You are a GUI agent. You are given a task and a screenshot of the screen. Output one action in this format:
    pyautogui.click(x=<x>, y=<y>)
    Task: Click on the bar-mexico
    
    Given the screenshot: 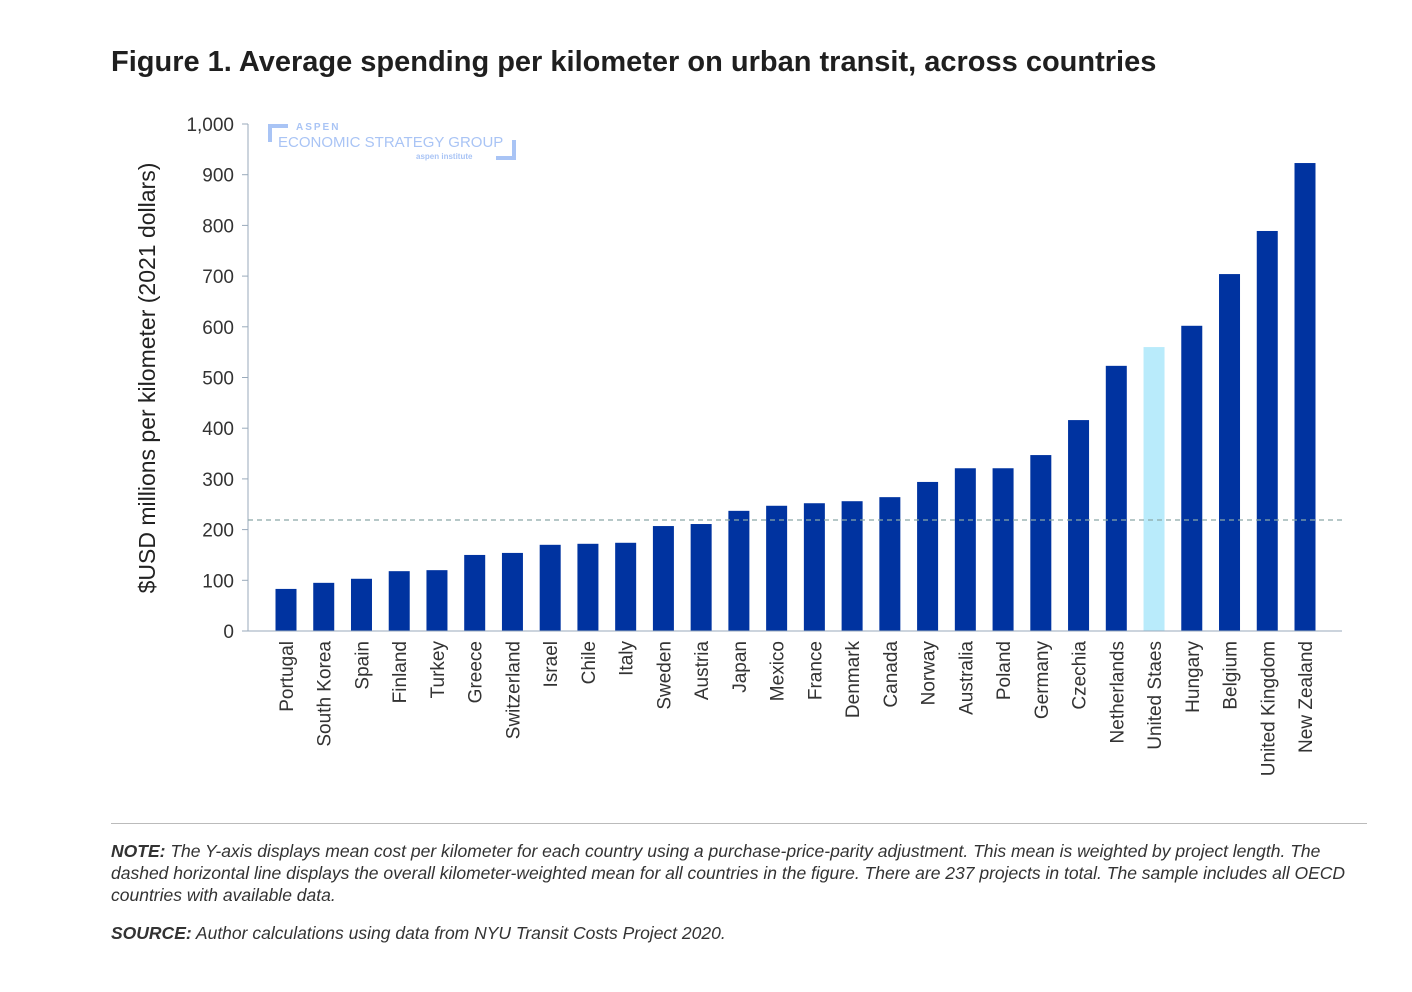 What is the action you would take?
    pyautogui.click(x=777, y=568)
    